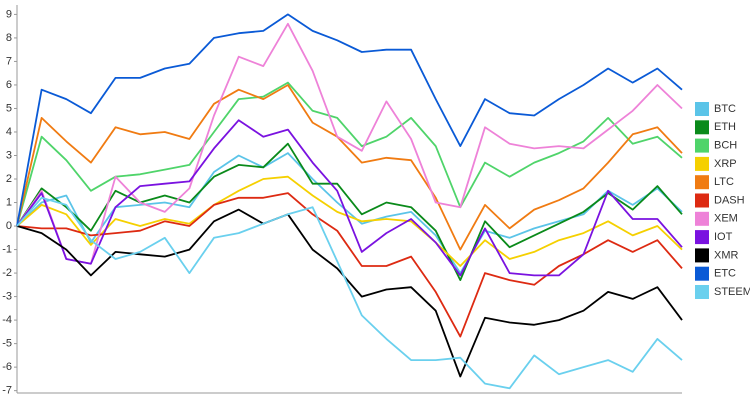 The image size is (750, 400). What do you see at coordinates (725, 146) in the screenshot?
I see `legend-label: BCH` at bounding box center [725, 146].